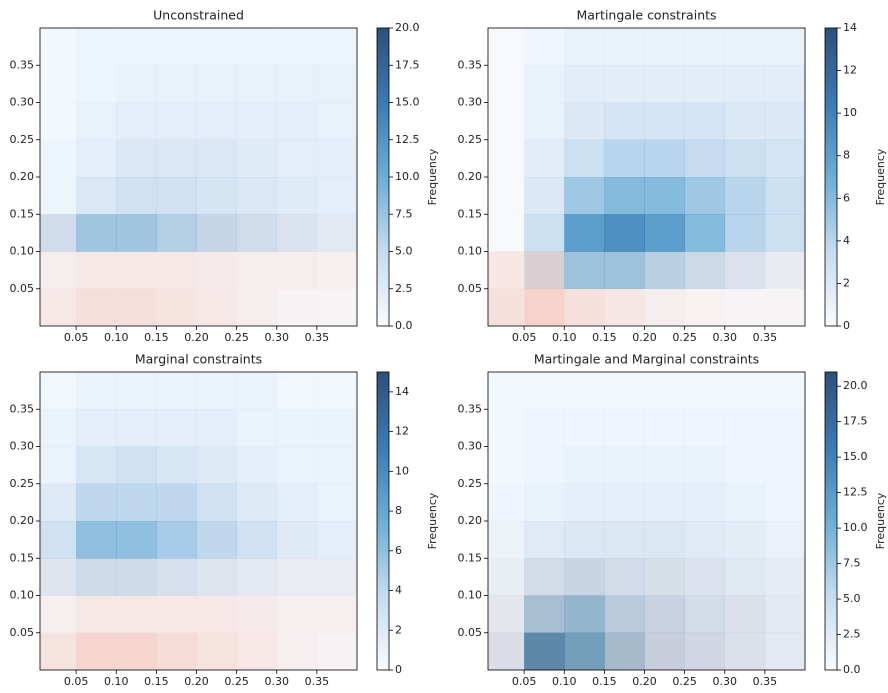 The image size is (888, 693). Describe the element at coordinates (407, 176) in the screenshot. I see `colorbar-tick-label: 10.0` at that location.